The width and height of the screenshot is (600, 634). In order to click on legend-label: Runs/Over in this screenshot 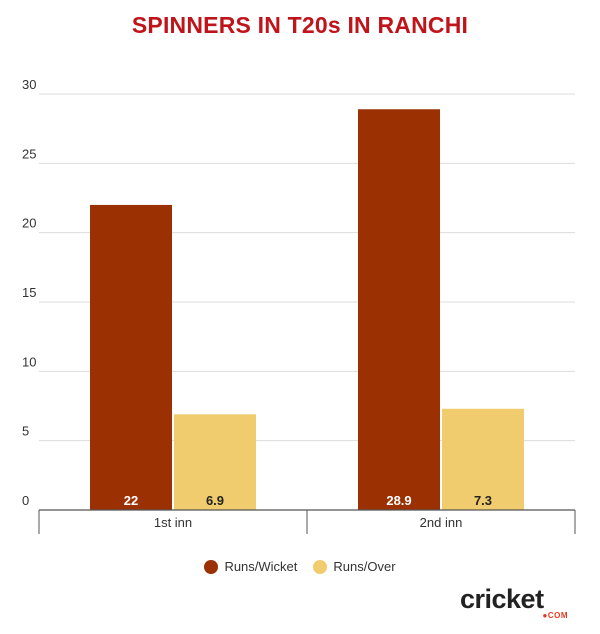, I will do `click(364, 566)`.